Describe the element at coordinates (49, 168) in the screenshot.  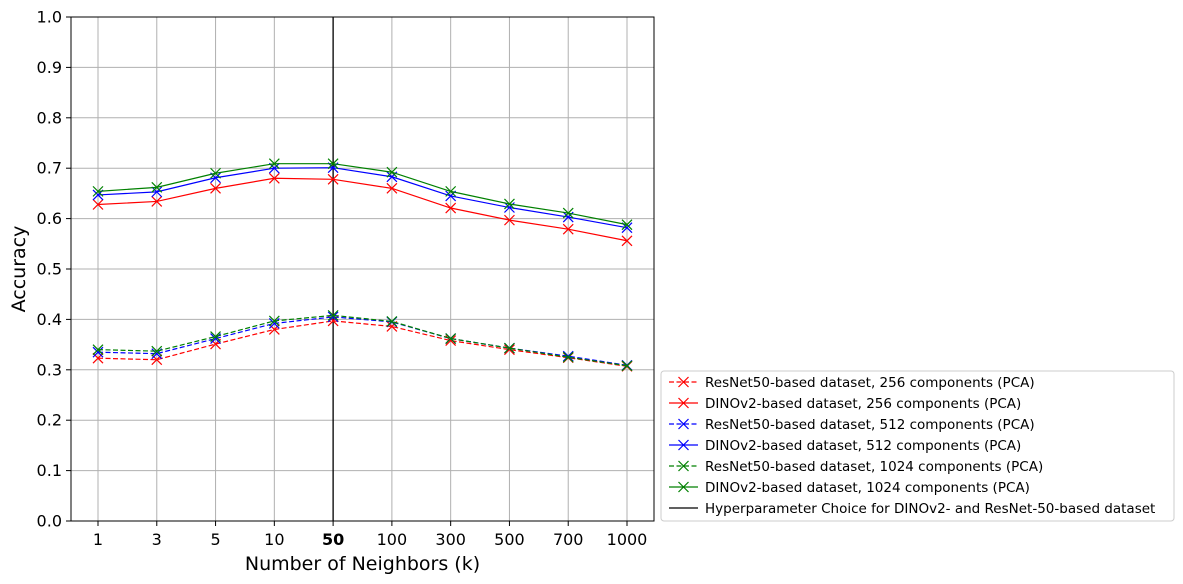
I see `y-tick-label: 0.7` at that location.